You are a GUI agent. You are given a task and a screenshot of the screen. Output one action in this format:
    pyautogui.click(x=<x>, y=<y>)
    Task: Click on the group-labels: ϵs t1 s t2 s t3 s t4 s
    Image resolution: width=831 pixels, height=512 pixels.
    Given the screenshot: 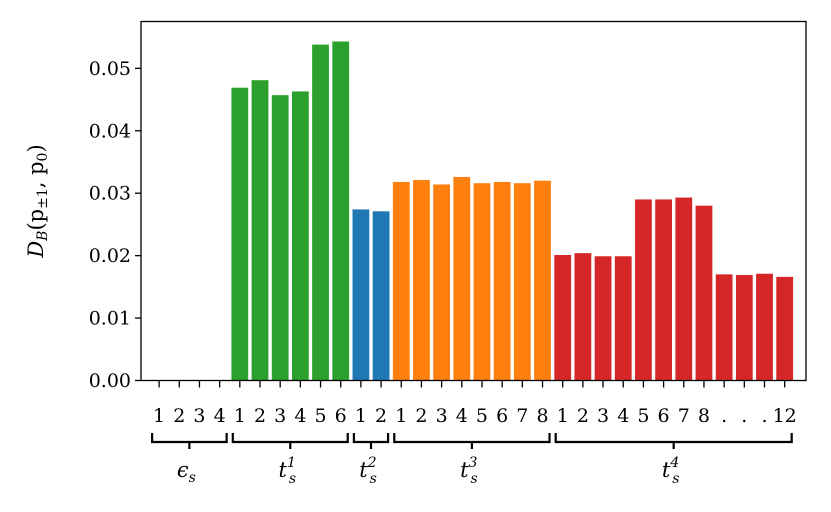 What is the action you would take?
    pyautogui.click(x=472, y=460)
    